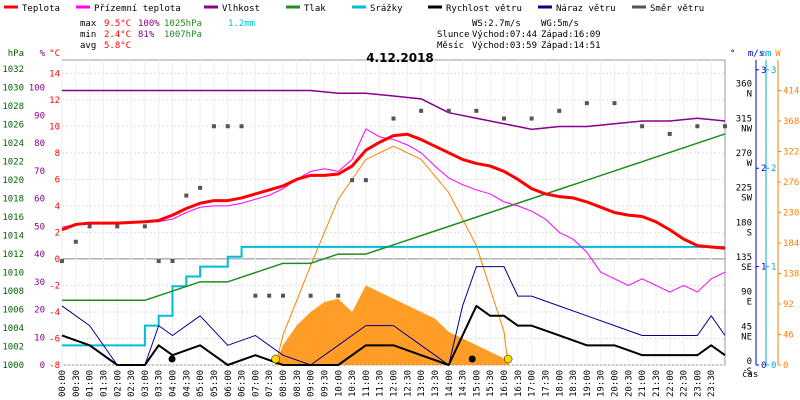 Image resolution: width=800 pixels, height=400 pixels. Describe the element at coordinates (13, 144) in the screenshot. I see `pressure-axis-tick-label: 1024` at that location.